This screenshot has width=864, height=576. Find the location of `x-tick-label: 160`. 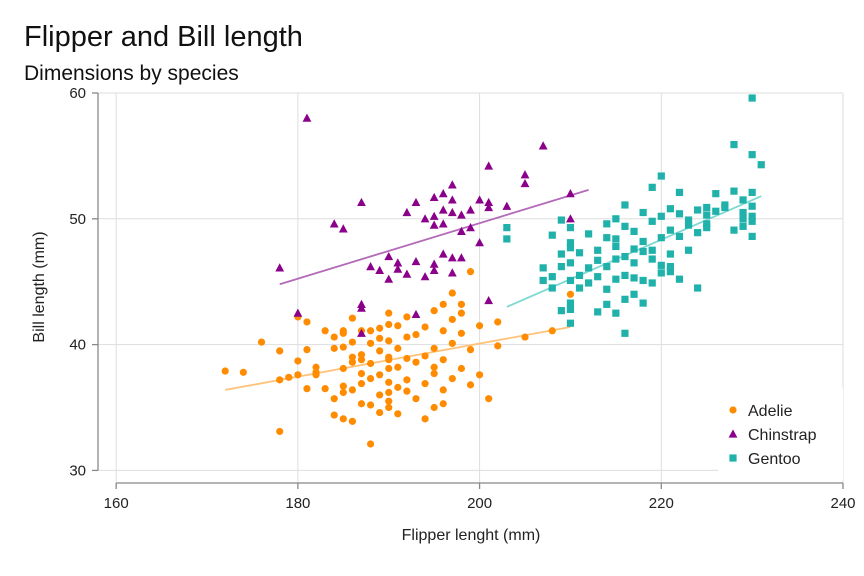

x-tick-label: 160 is located at coordinates (116, 503).